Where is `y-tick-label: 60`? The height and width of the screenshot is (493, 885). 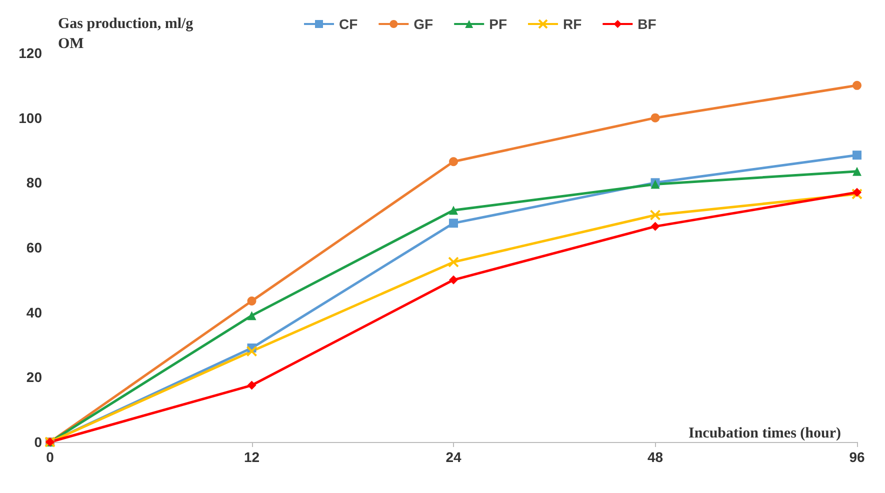 y-tick-label: 60 is located at coordinates (34, 248).